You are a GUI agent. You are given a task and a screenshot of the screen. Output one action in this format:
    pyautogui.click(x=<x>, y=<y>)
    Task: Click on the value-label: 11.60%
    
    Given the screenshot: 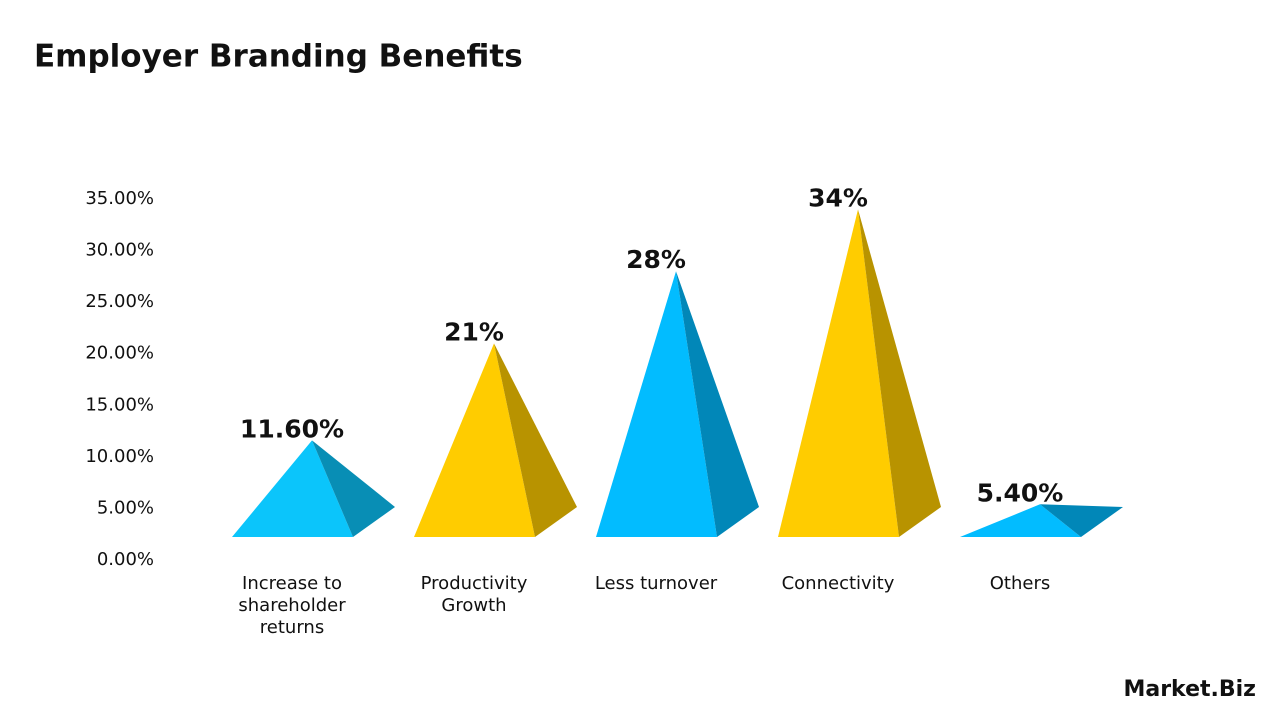 What is the action you would take?
    pyautogui.click(x=292, y=428)
    